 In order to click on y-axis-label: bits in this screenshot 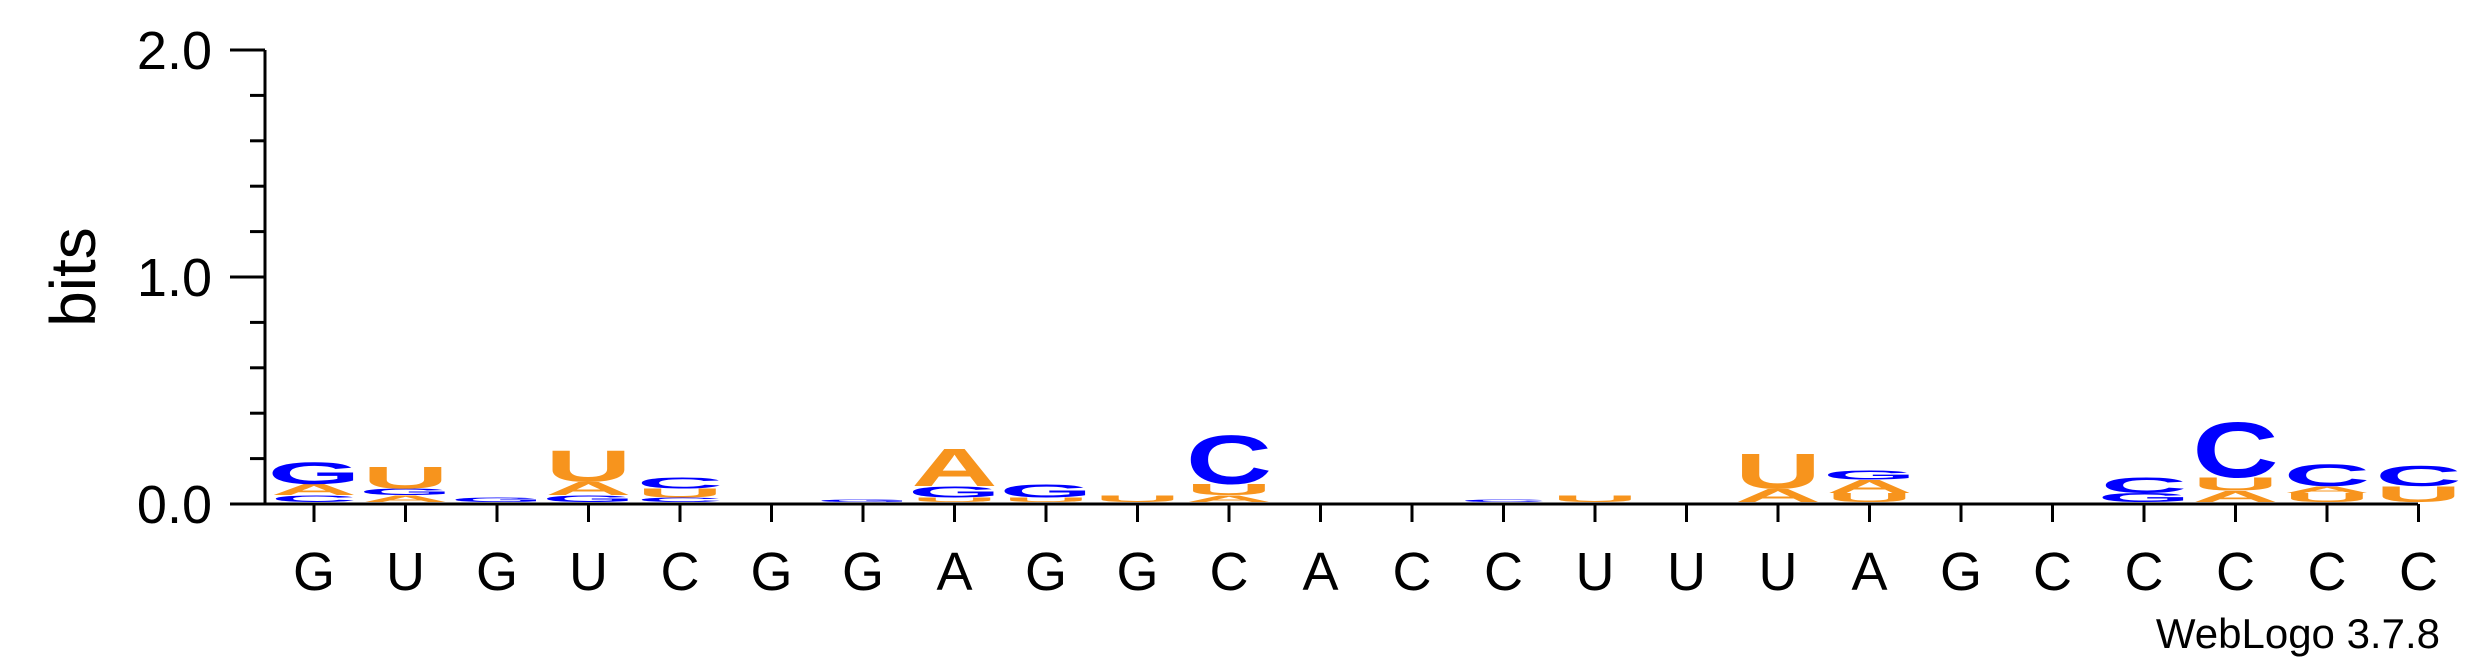, I will do `click(73, 277)`.